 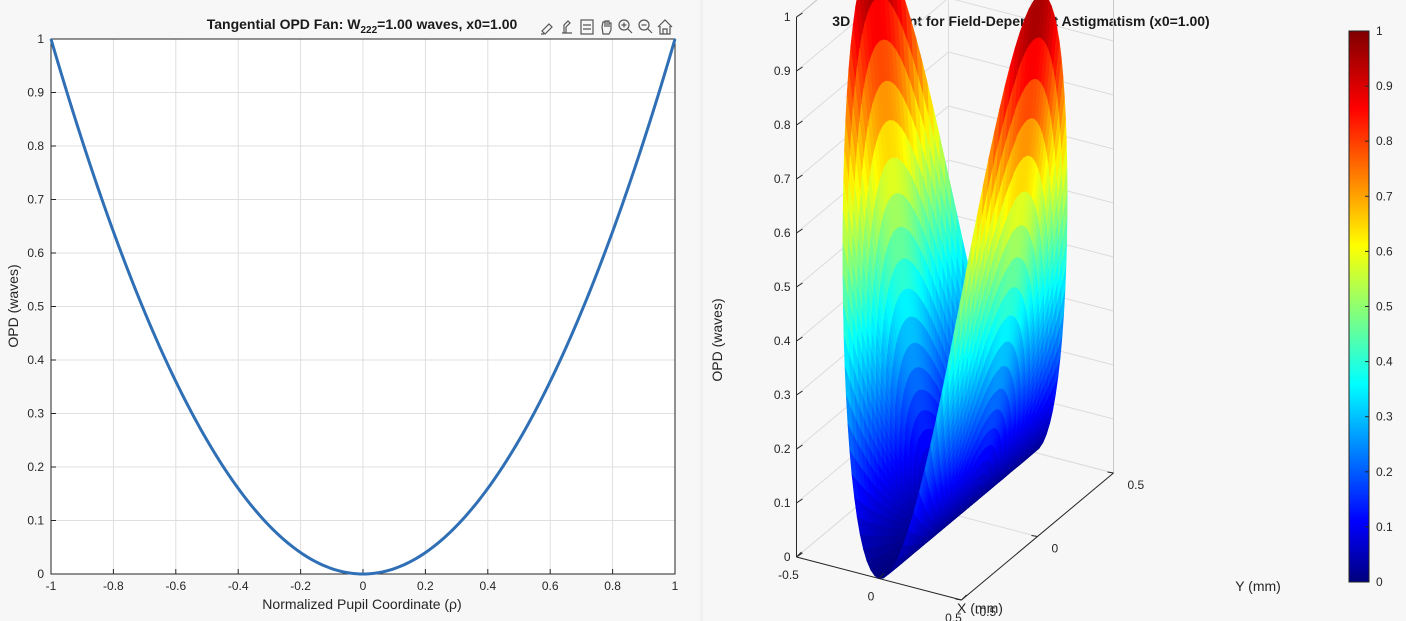 What do you see at coordinates (1384, 307) in the screenshot?
I see `colorbar-tick-label: 0.5` at bounding box center [1384, 307].